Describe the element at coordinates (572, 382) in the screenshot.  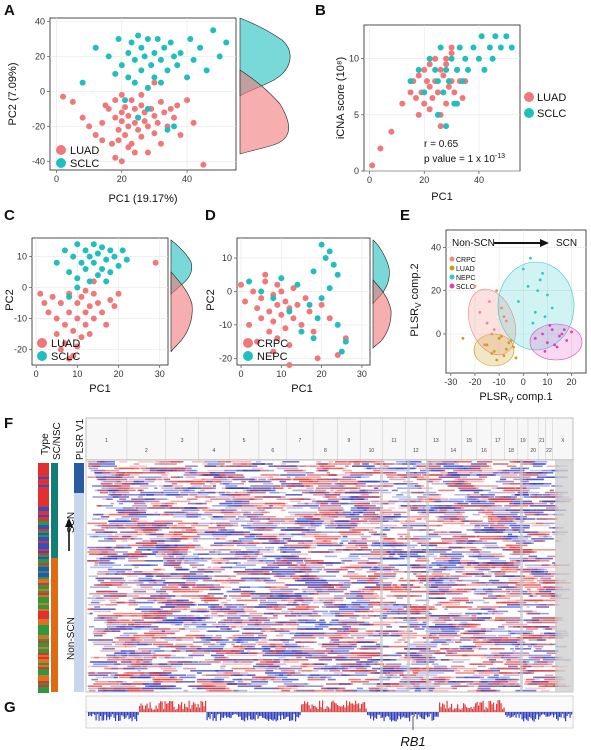
I see `x-tick-label: 20` at that location.